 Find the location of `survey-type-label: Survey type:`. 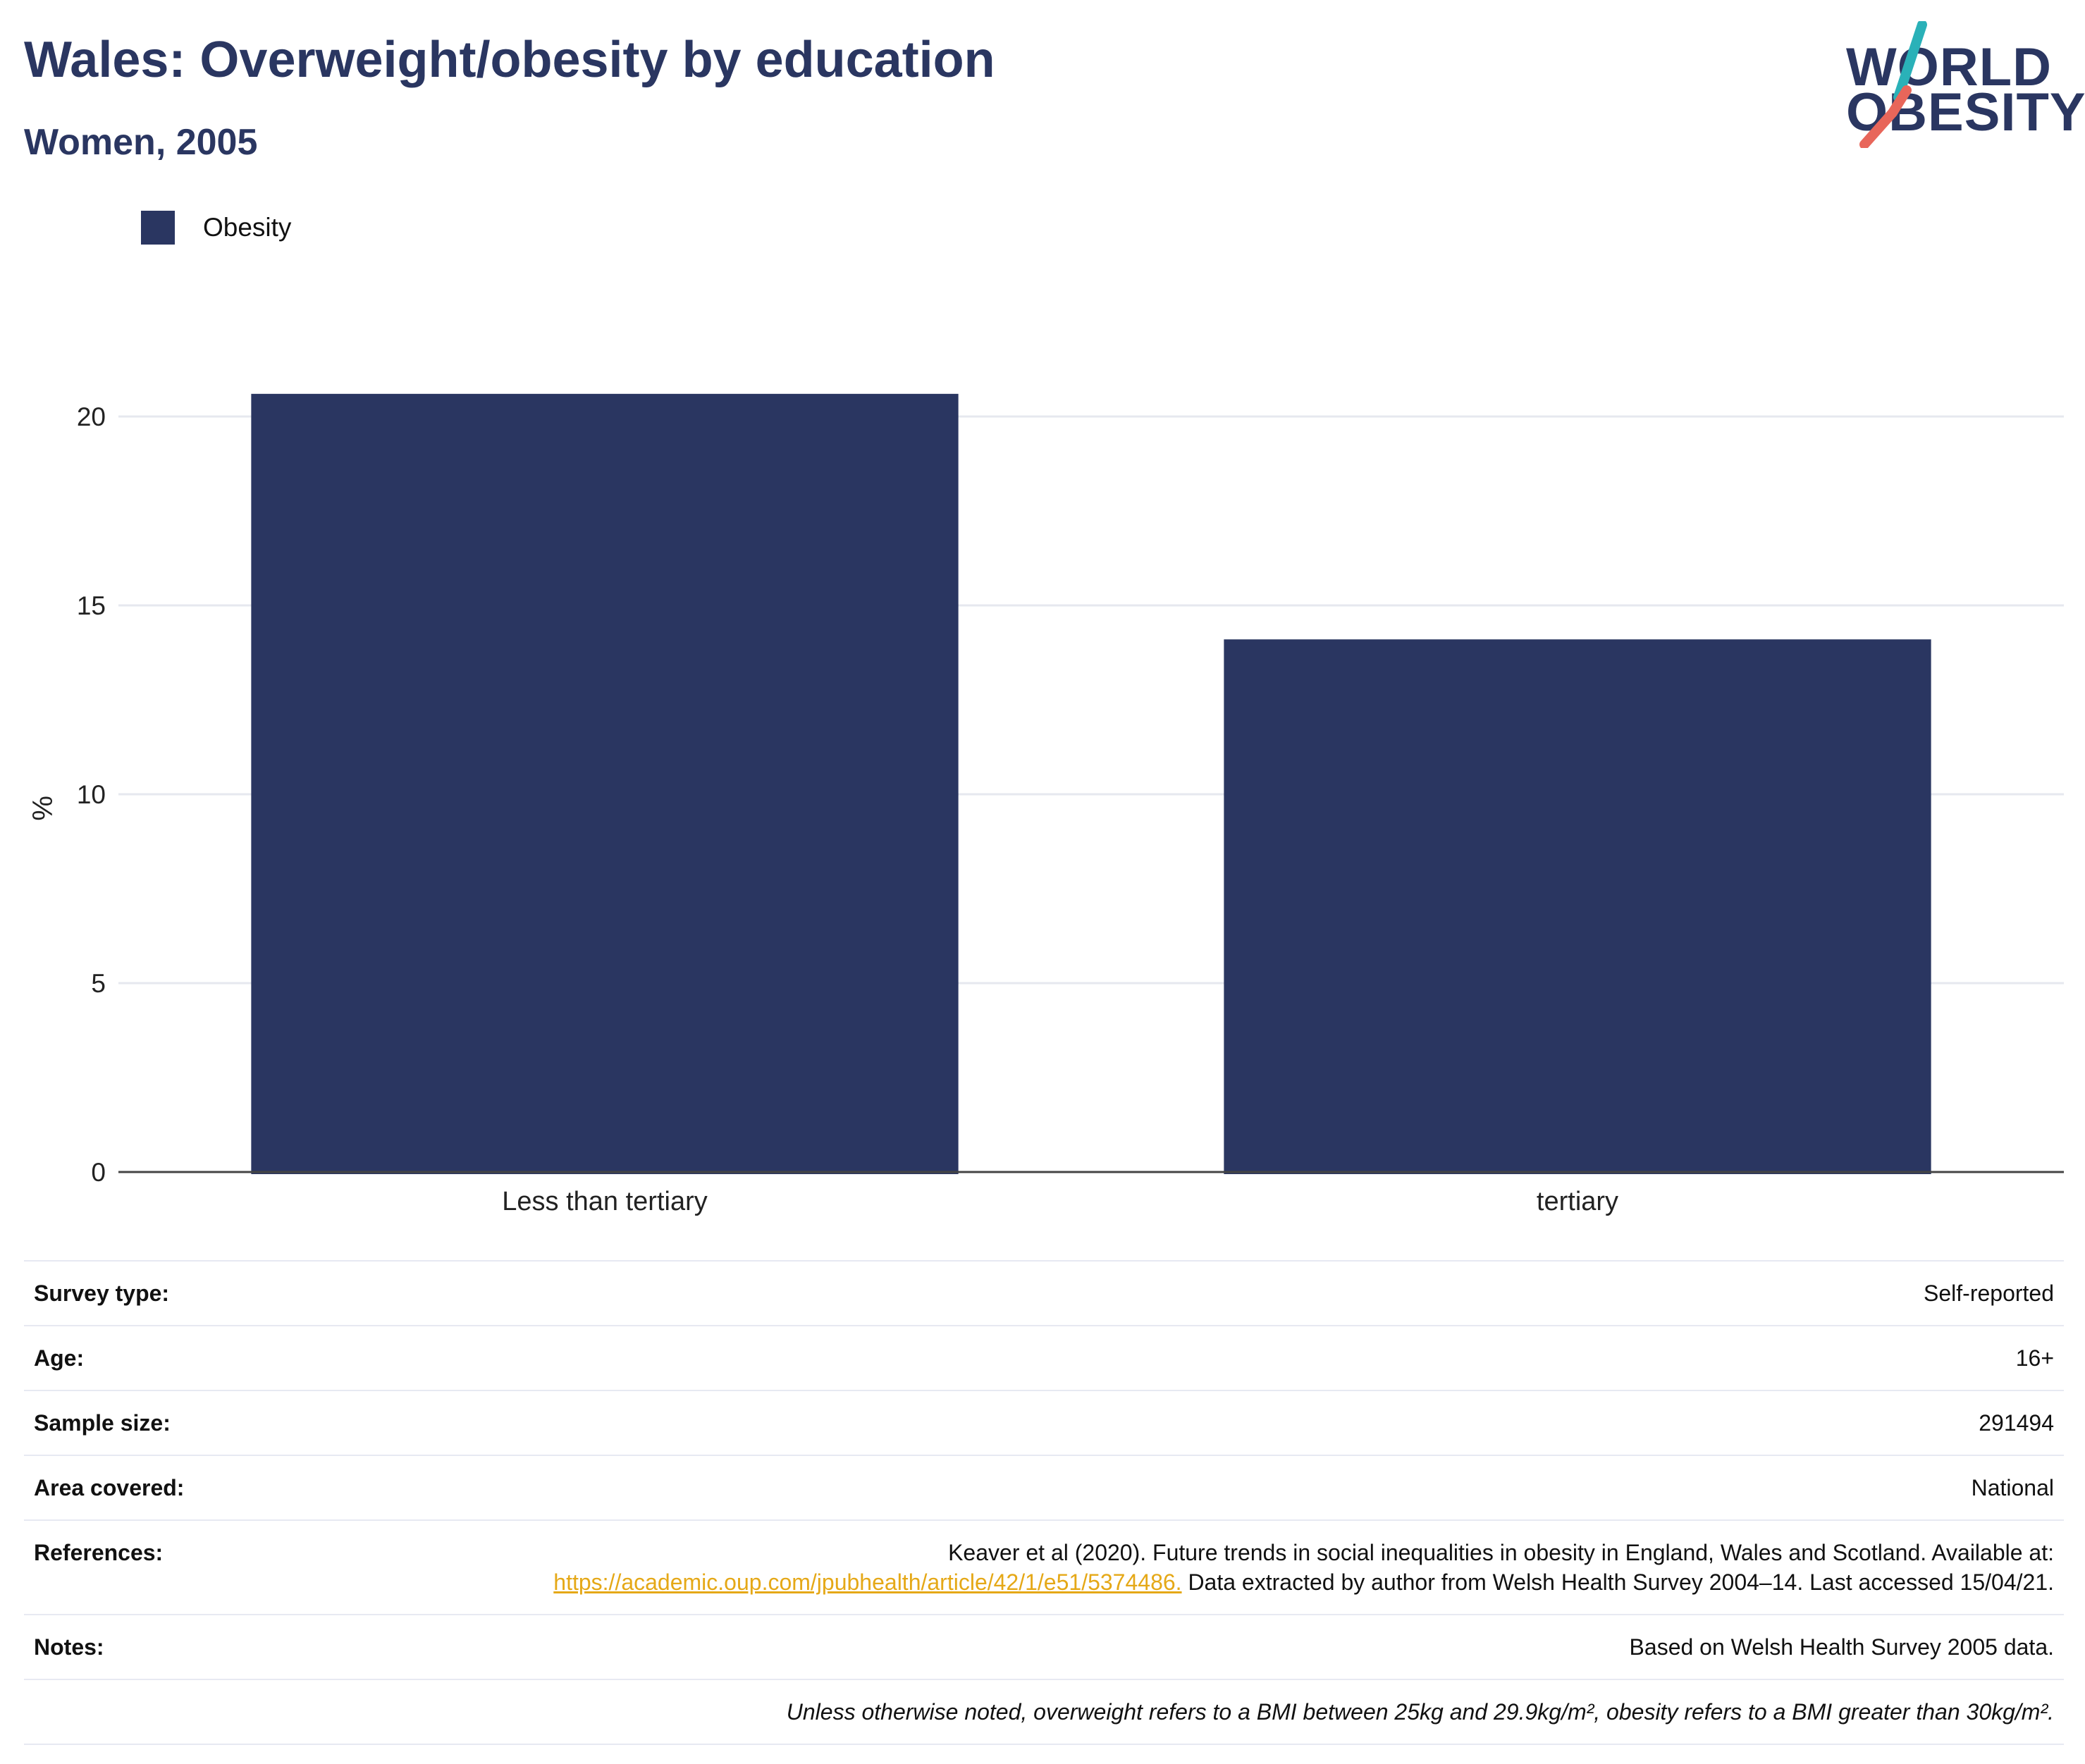

survey-type-label: Survey type: is located at coordinates (102, 1293).